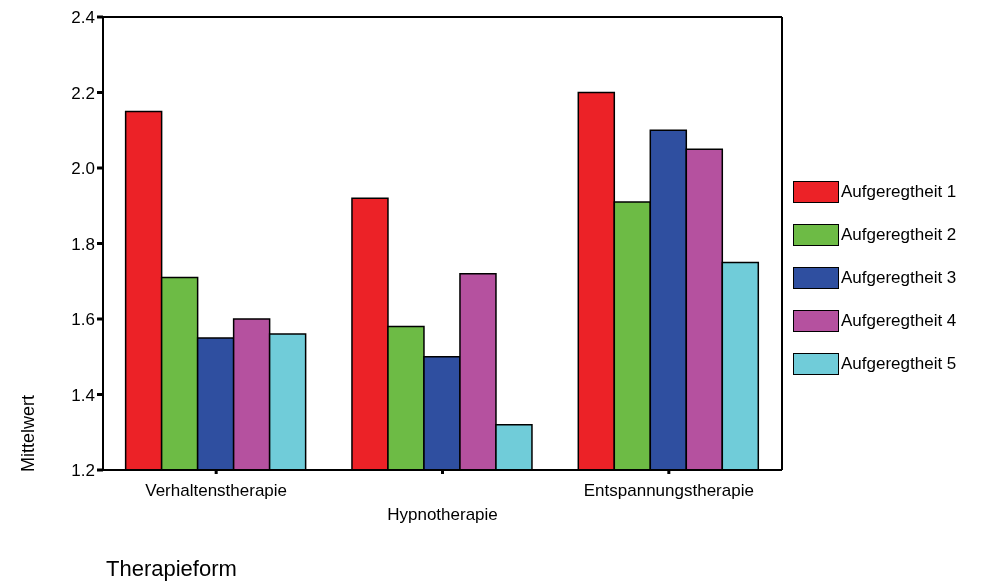  Describe the element at coordinates (83, 169) in the screenshot. I see `y-tick-label: 2.0` at that location.